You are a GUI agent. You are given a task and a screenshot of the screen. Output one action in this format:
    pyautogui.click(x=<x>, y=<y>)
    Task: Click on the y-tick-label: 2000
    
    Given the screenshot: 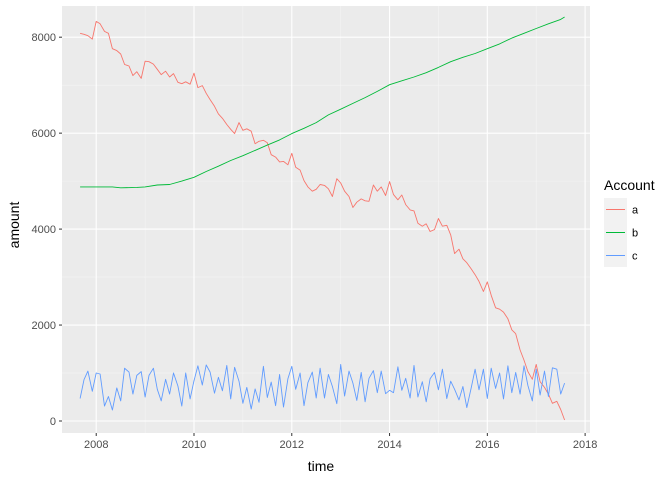 What is the action you would take?
    pyautogui.click(x=44, y=326)
    